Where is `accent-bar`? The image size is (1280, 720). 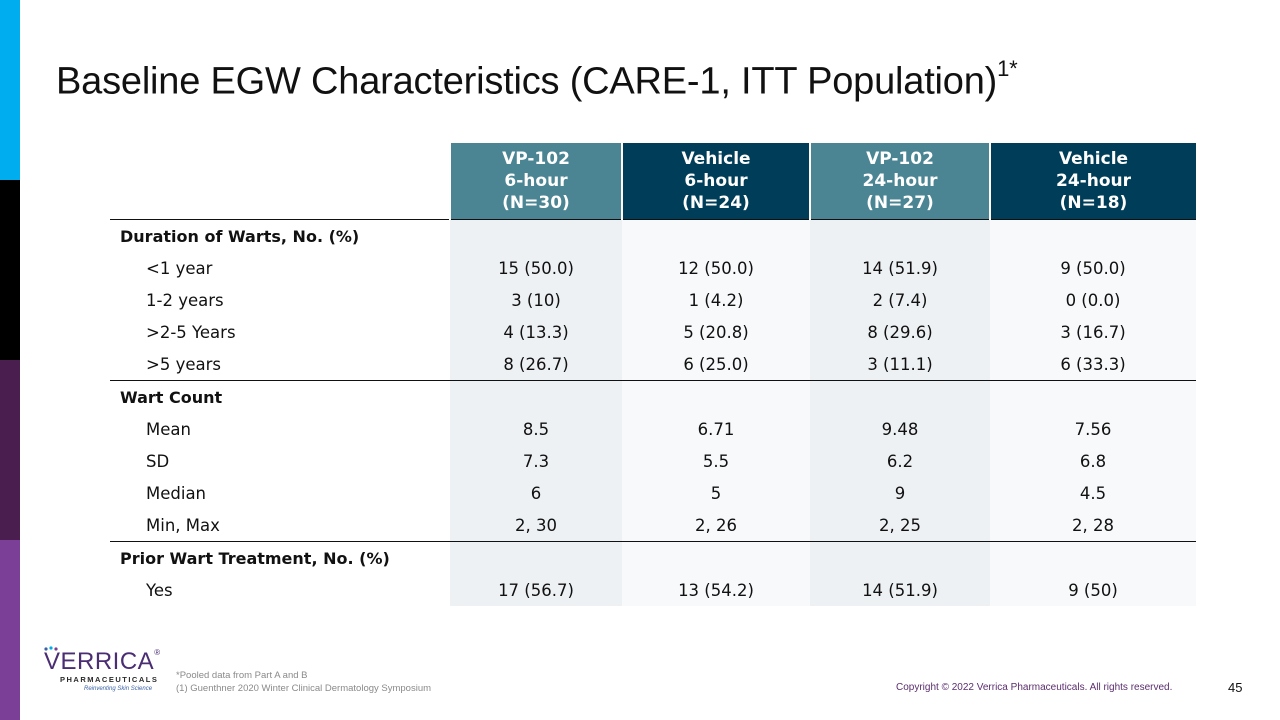
accent-bar is located at coordinates (10, 360).